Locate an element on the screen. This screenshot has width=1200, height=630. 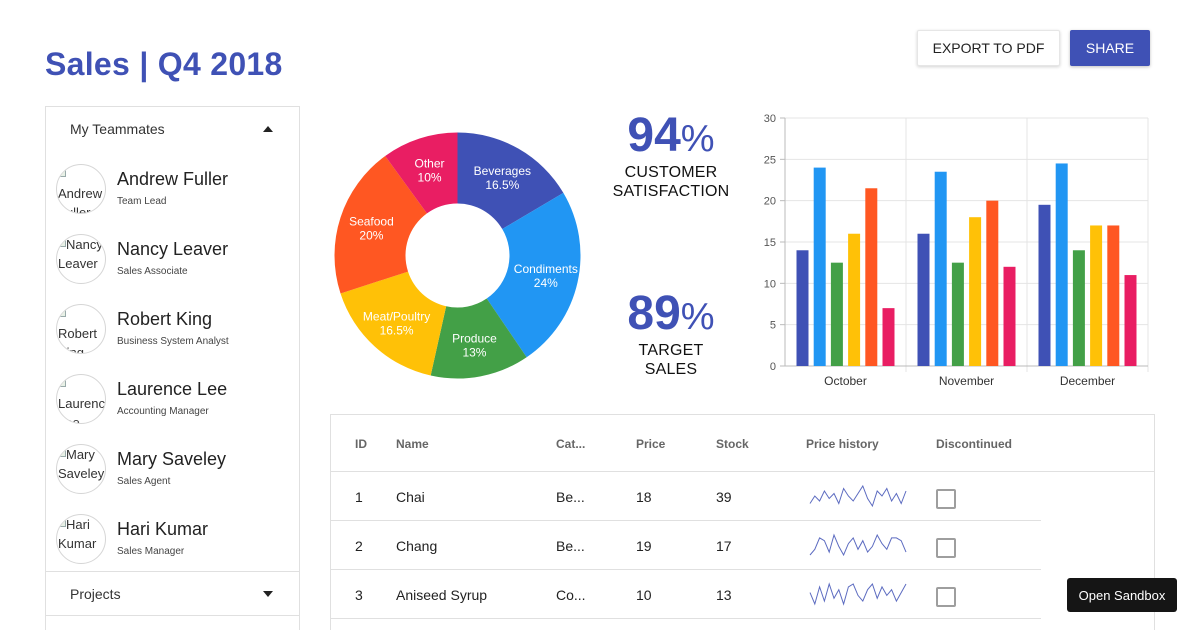
y-tick-label: 25 is located at coordinates (770, 160).